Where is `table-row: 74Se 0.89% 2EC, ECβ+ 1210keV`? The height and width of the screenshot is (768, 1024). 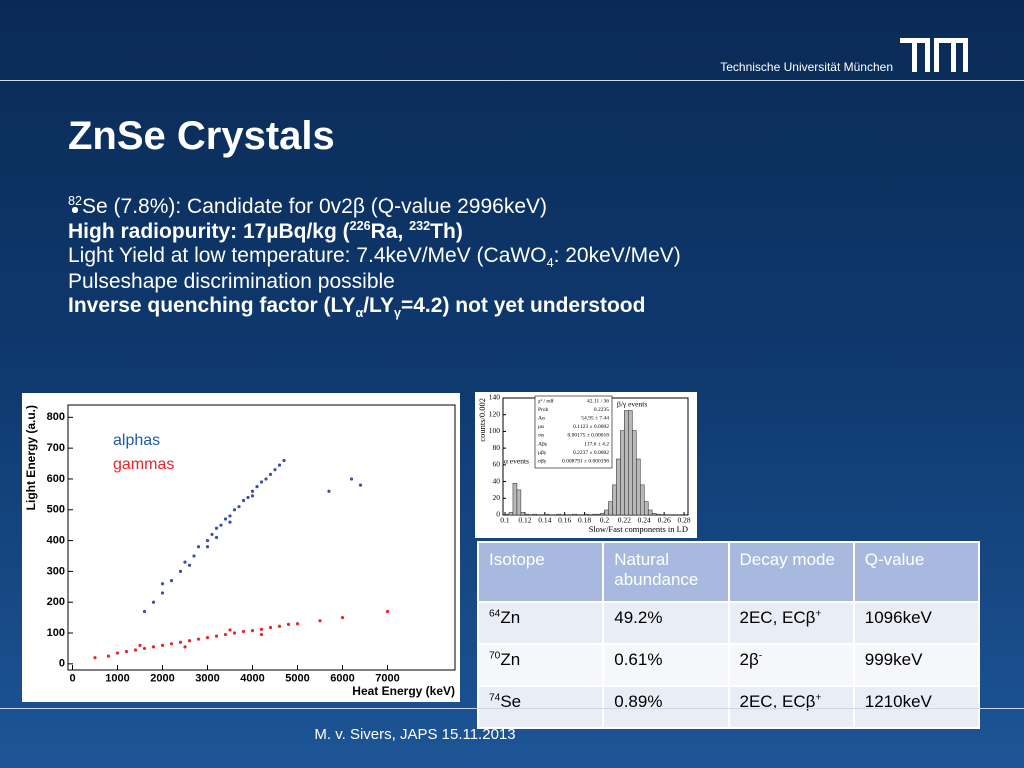 table-row: 74Se 0.89% 2EC, ECβ+ 1210keV is located at coordinates (728, 707).